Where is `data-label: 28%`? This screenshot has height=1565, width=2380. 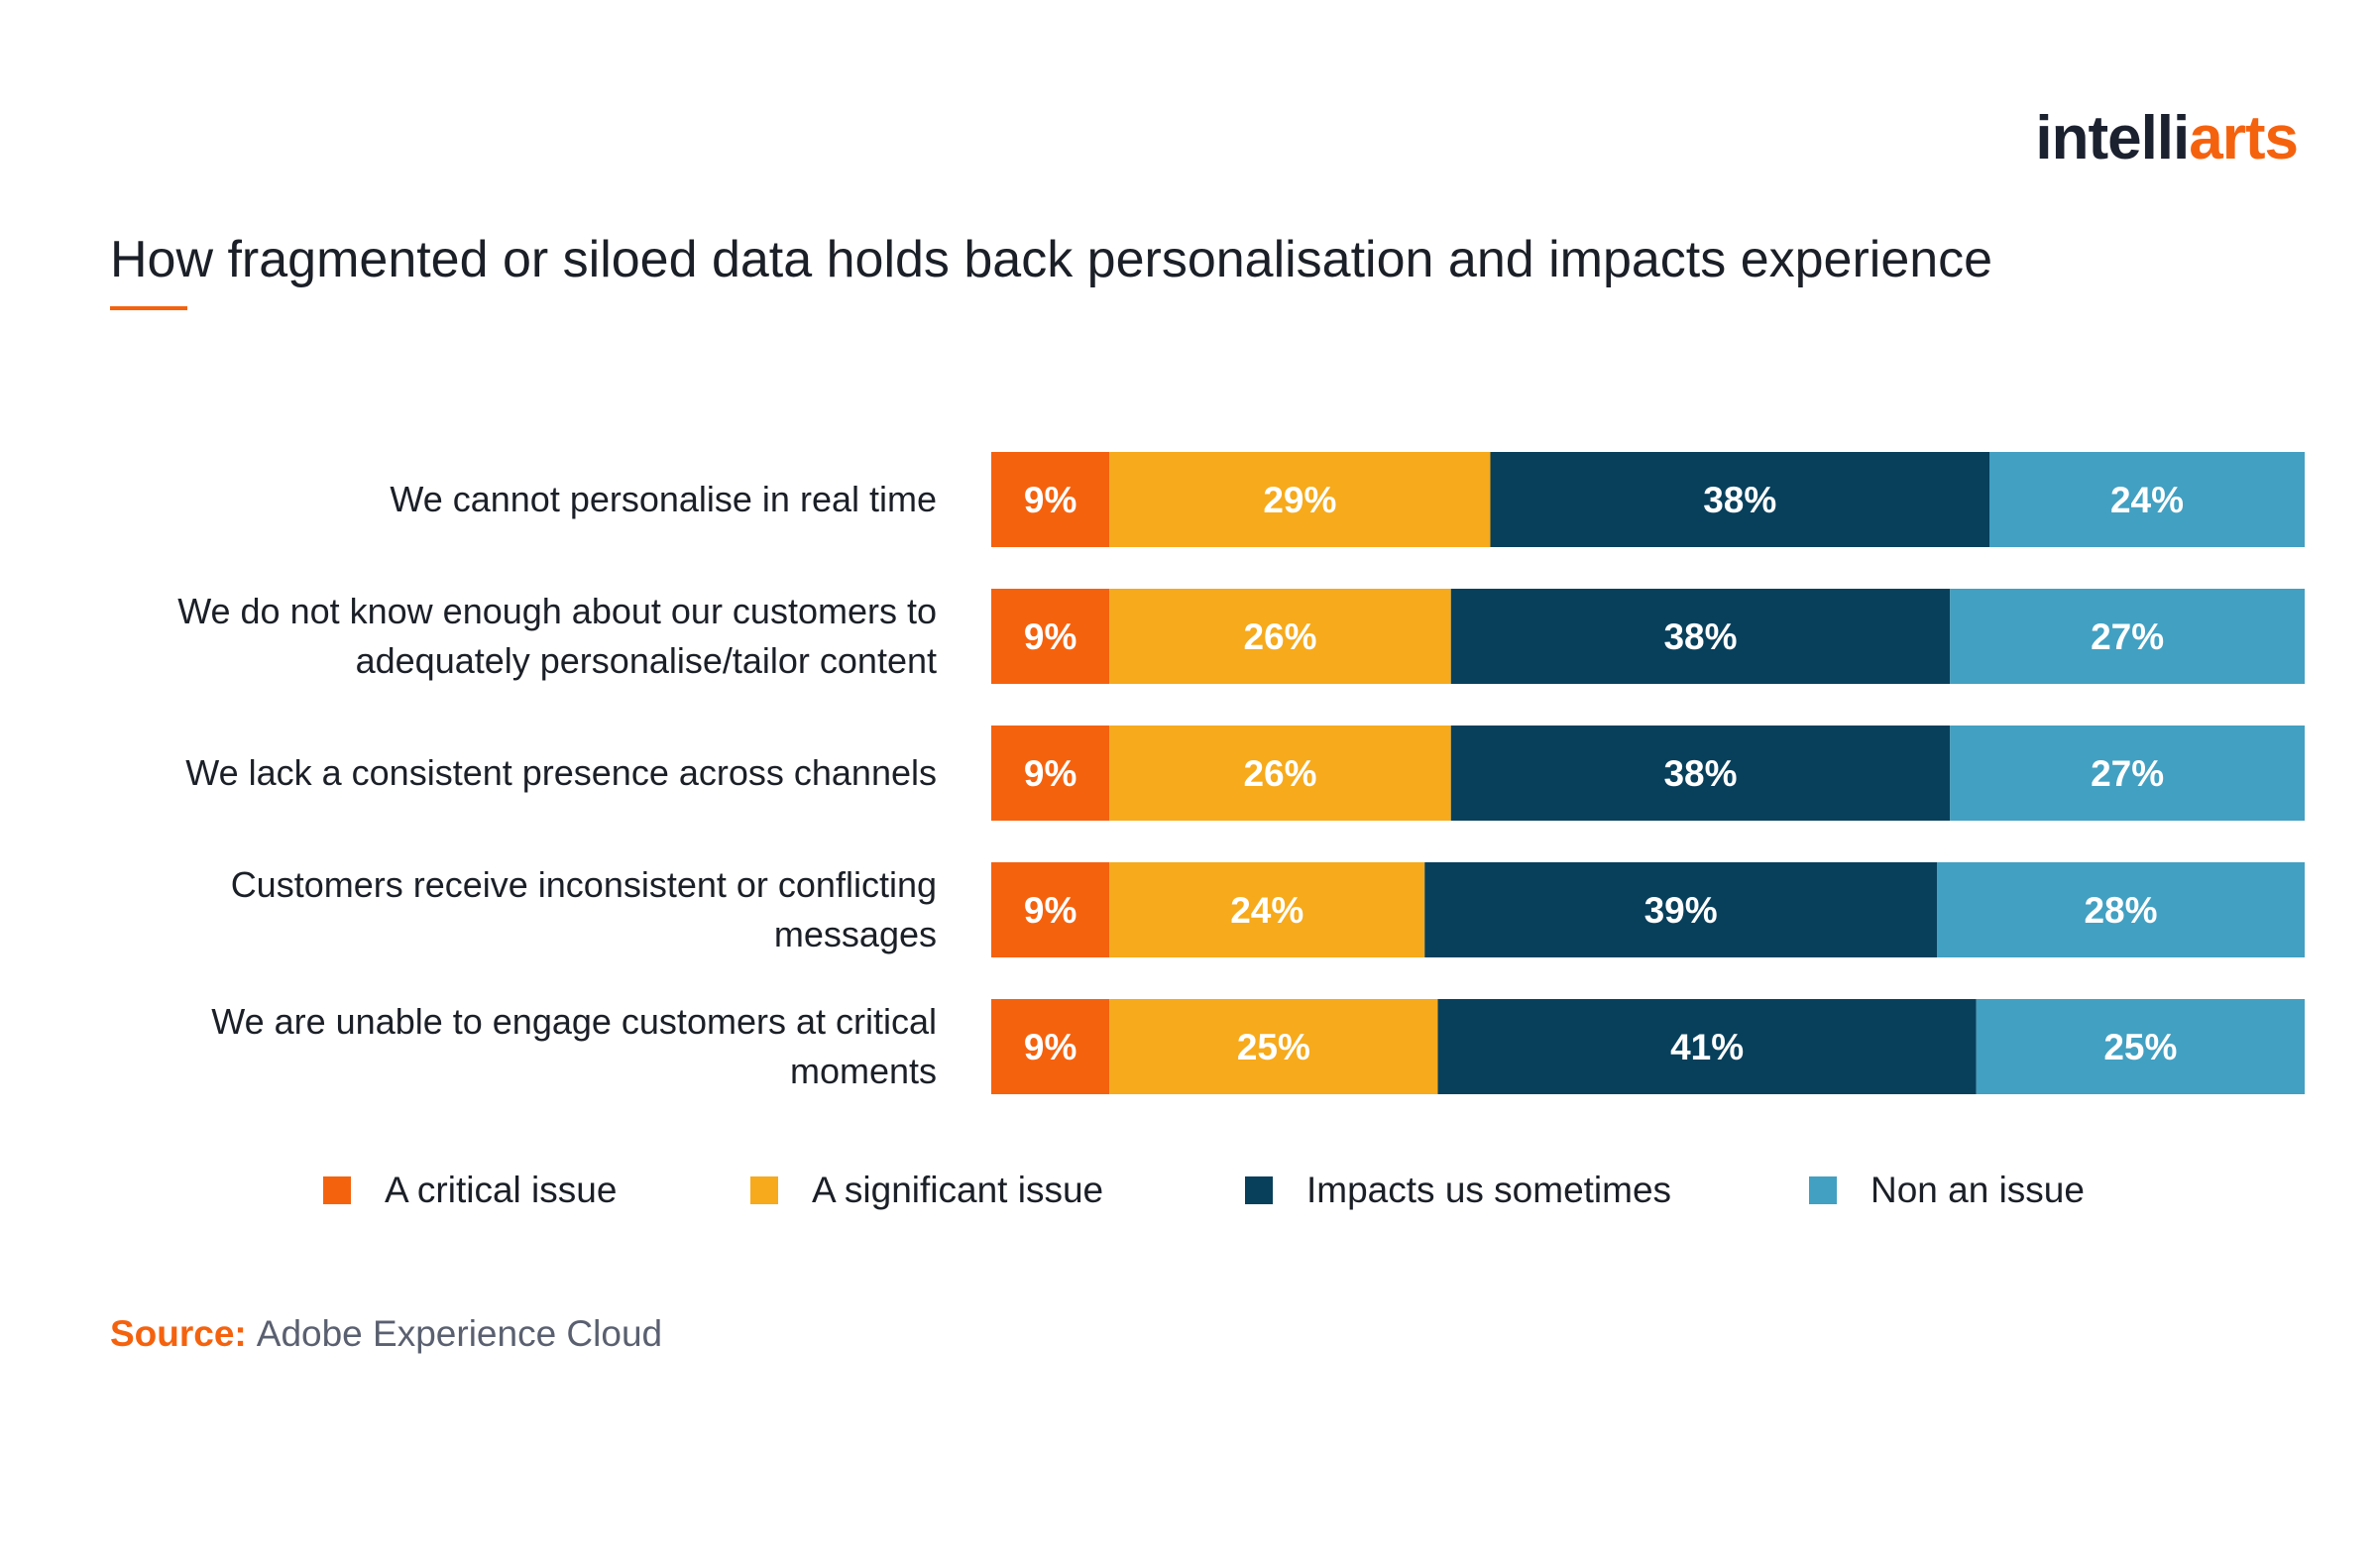
data-label: 28% is located at coordinates (2121, 910).